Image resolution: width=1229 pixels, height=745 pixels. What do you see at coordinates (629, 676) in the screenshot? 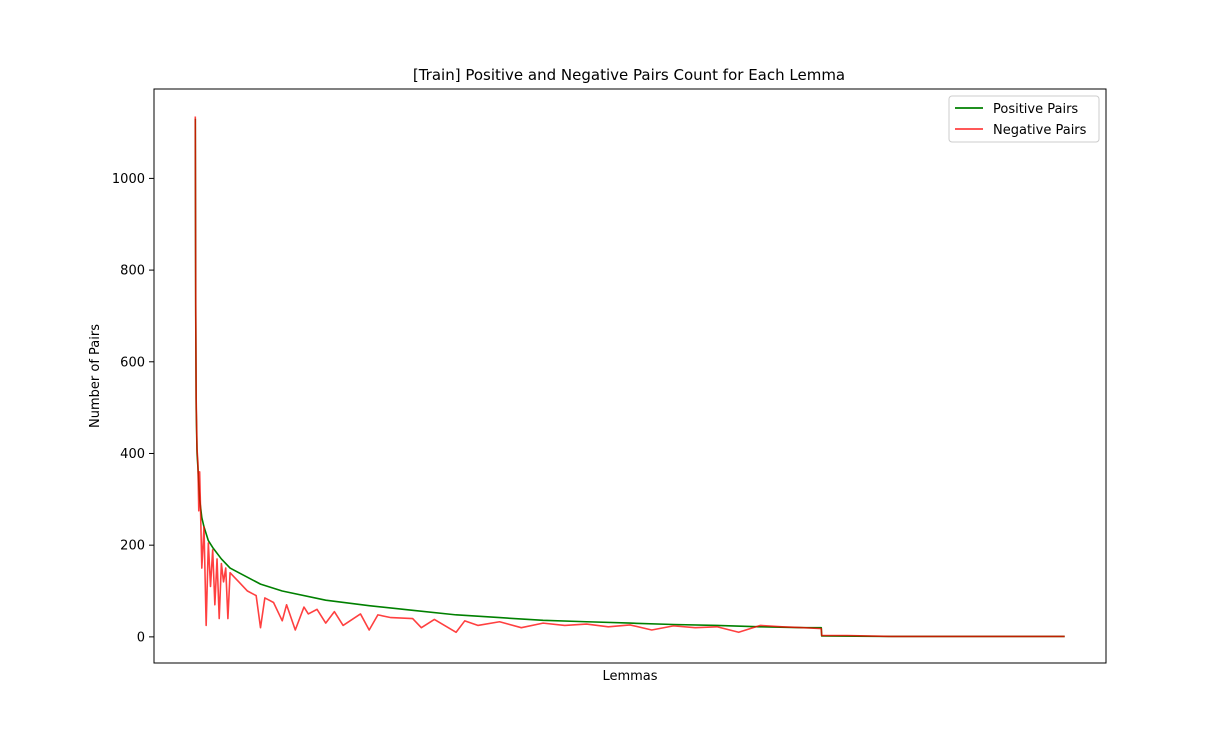
I see `x-axis-label: Lemmas` at bounding box center [629, 676].